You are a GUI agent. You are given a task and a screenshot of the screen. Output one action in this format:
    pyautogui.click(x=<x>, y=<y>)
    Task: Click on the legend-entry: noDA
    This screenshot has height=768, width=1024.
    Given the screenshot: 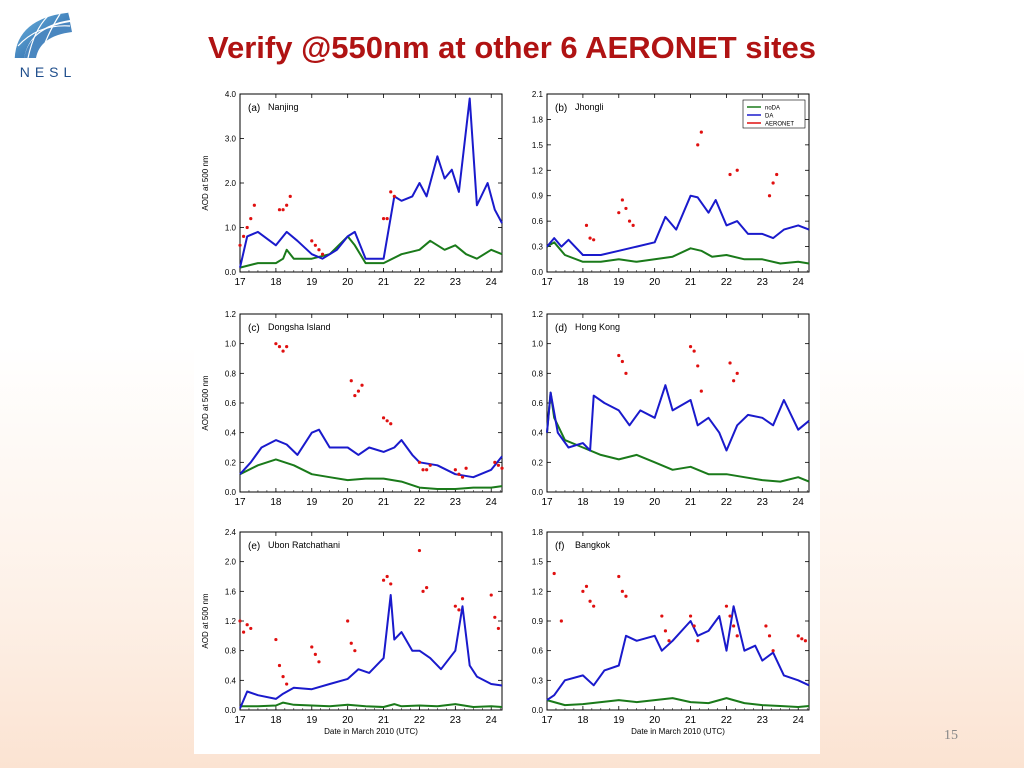 What is the action you would take?
    pyautogui.click(x=772, y=109)
    